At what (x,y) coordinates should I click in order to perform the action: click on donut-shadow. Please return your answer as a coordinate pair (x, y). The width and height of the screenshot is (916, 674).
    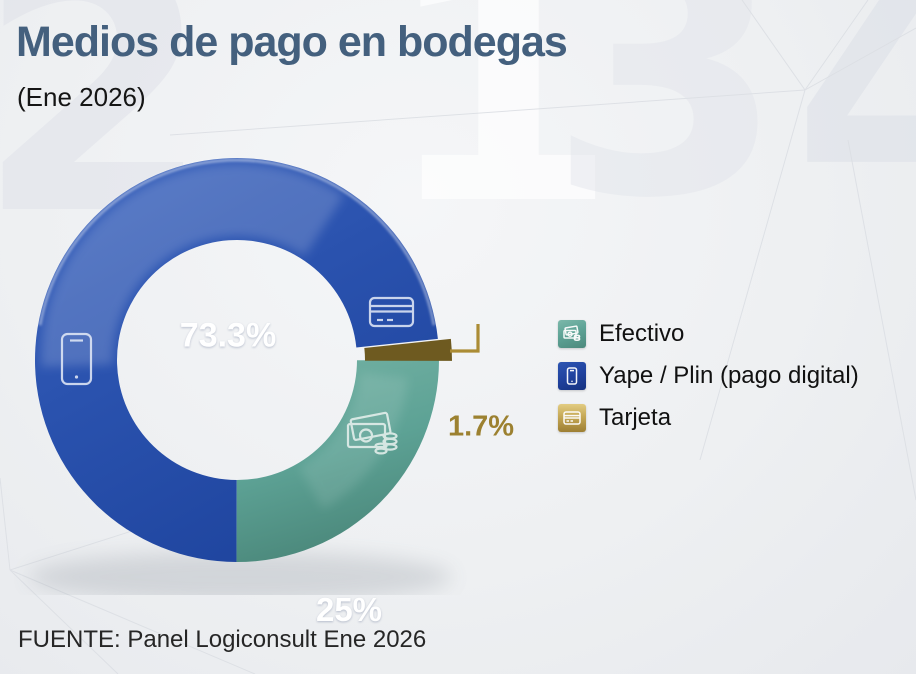
    Looking at the image, I should click on (240, 577).